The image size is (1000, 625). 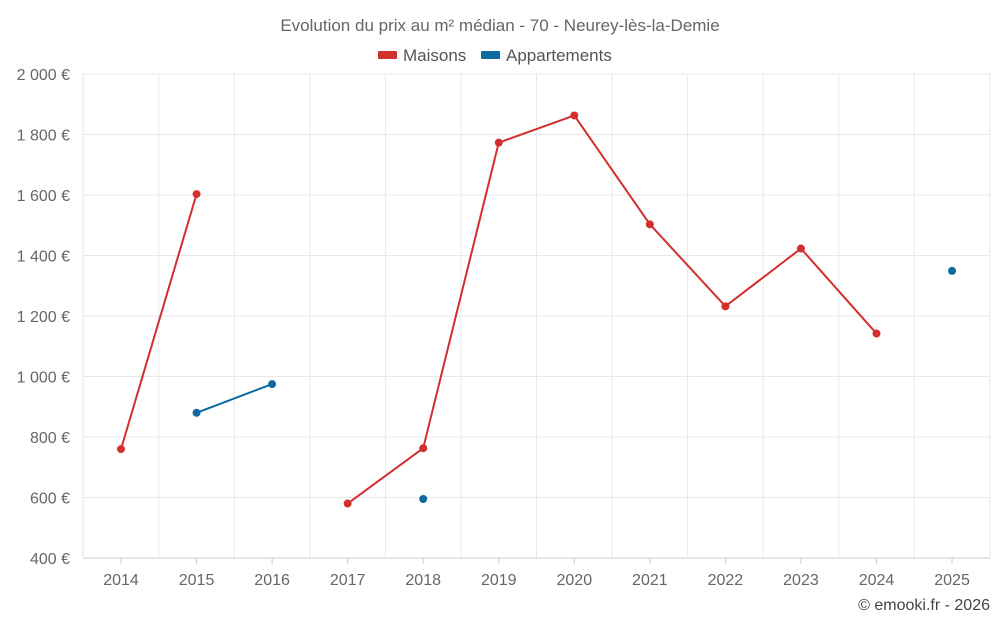 I want to click on series-line-maisons, so click(x=159, y=321).